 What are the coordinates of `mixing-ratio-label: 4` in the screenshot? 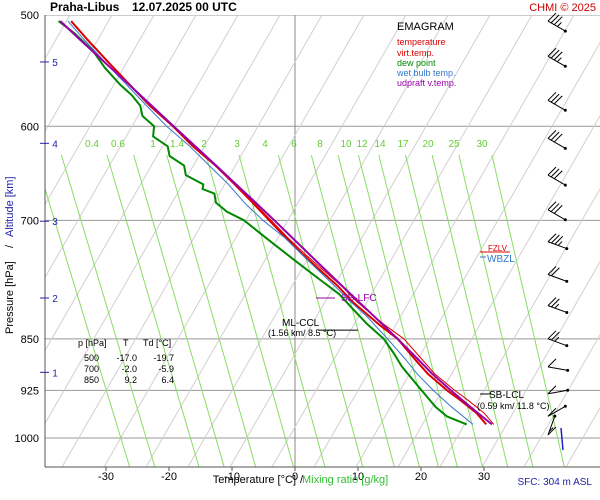 It's located at (265, 144).